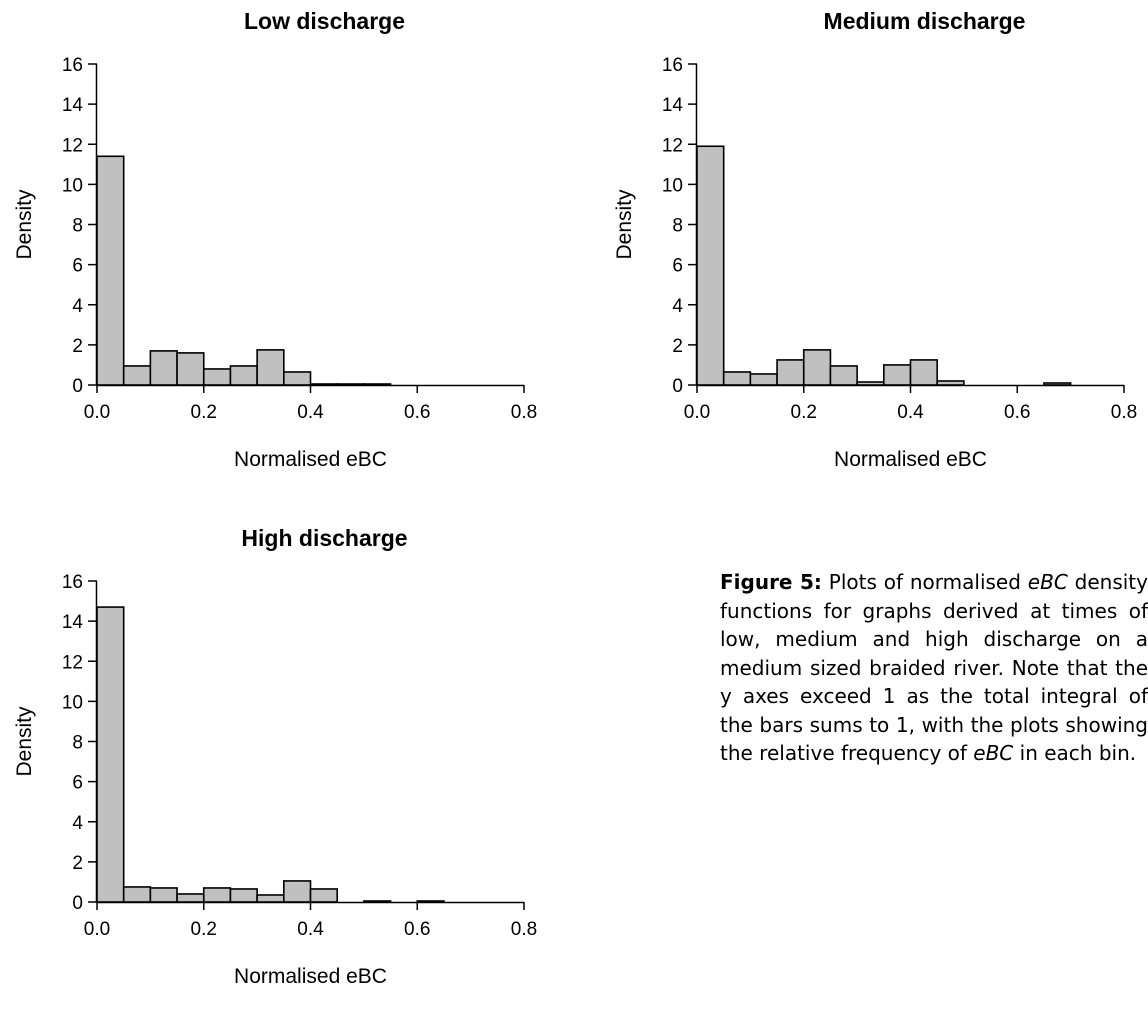  What do you see at coordinates (324, 21) in the screenshot?
I see `chart-title: Low discharge` at bounding box center [324, 21].